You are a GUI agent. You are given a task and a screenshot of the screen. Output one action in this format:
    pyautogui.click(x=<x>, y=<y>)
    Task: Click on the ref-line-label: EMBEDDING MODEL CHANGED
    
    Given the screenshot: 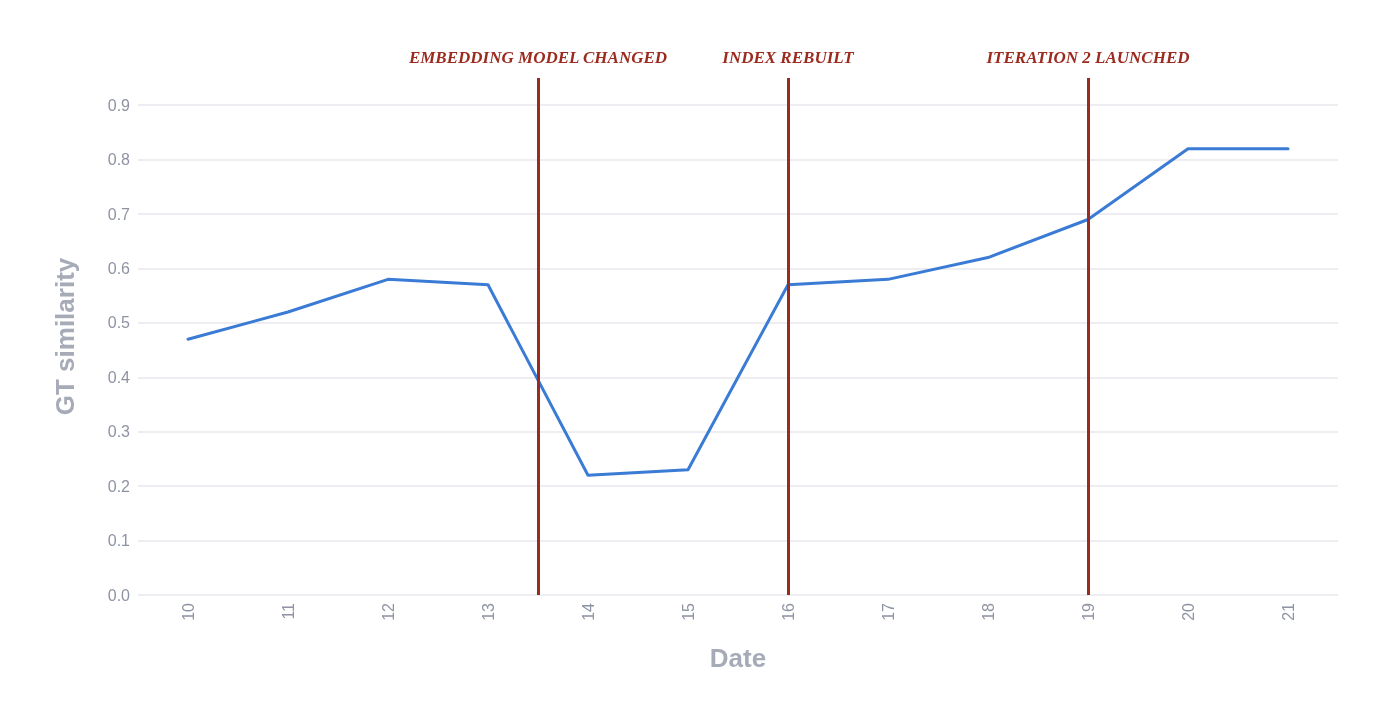 What is the action you would take?
    pyautogui.click(x=537, y=57)
    